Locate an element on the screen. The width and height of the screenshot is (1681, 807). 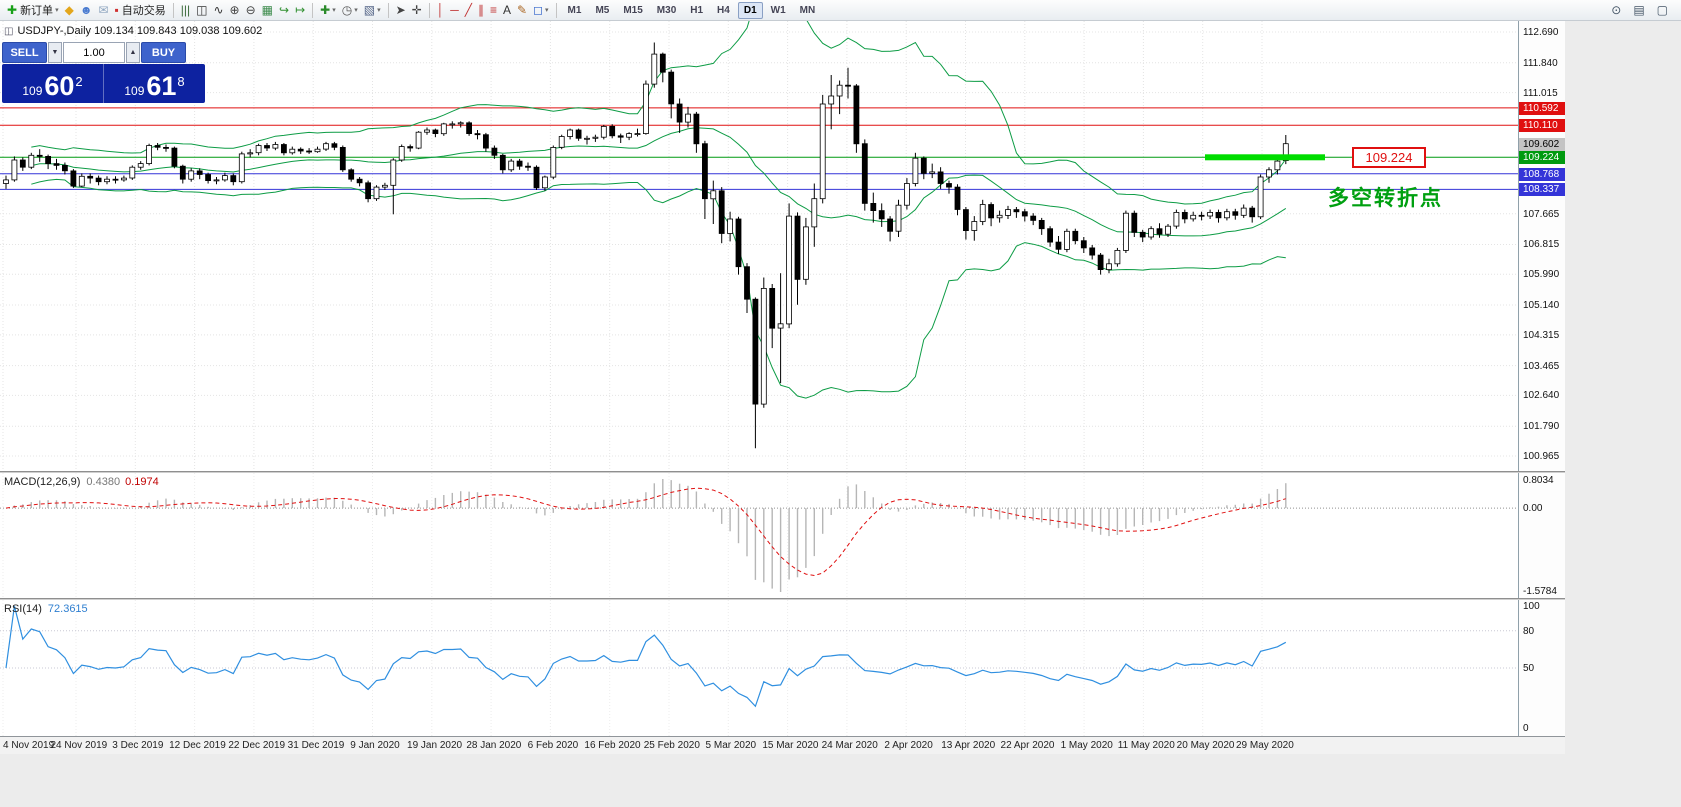
text-button: A is located at coordinates (507, 10).